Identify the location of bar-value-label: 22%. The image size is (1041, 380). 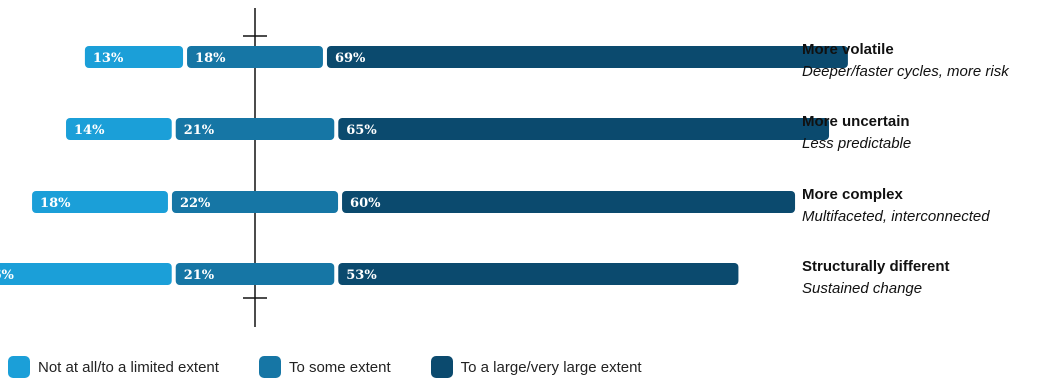
(195, 203).